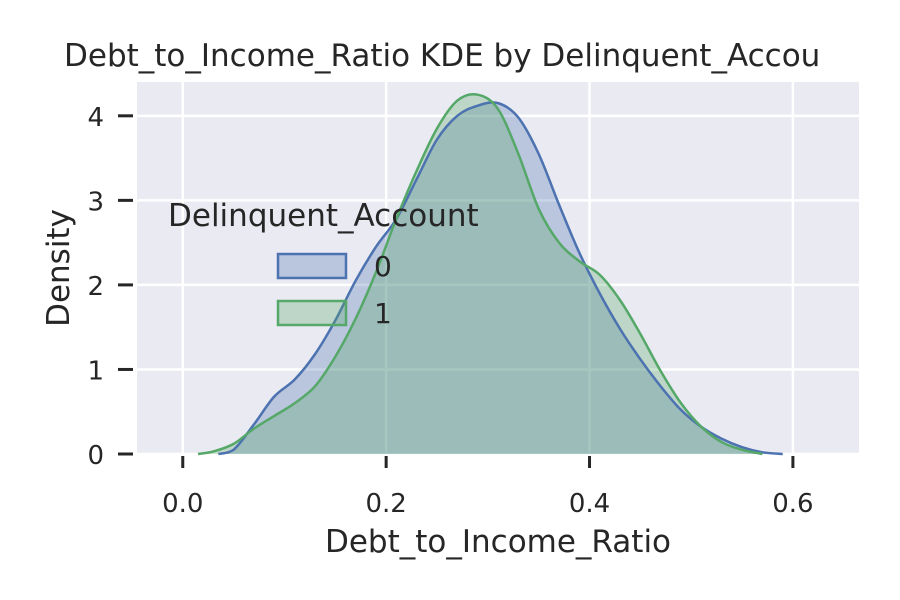 This screenshot has height=600, width=900. I want to click on y-axis-label: Density, so click(59, 268).